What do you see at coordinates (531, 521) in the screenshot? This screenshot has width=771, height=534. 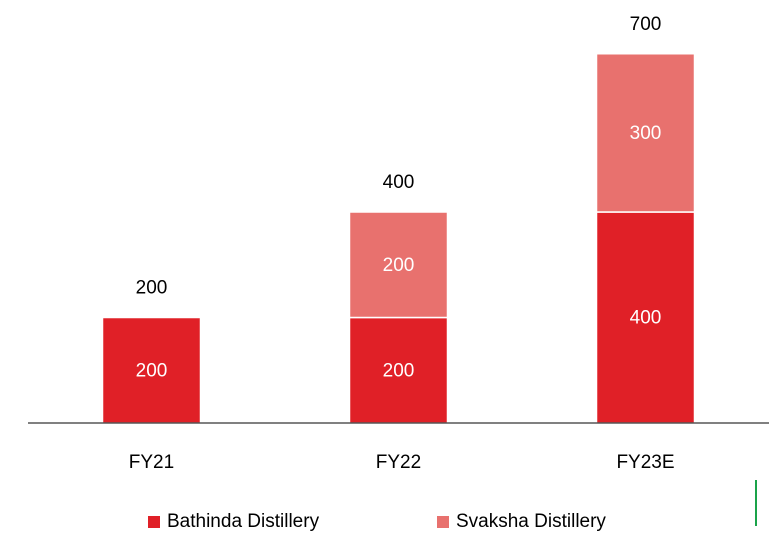 I see `legend-label: Svaksha Distillery` at bounding box center [531, 521].